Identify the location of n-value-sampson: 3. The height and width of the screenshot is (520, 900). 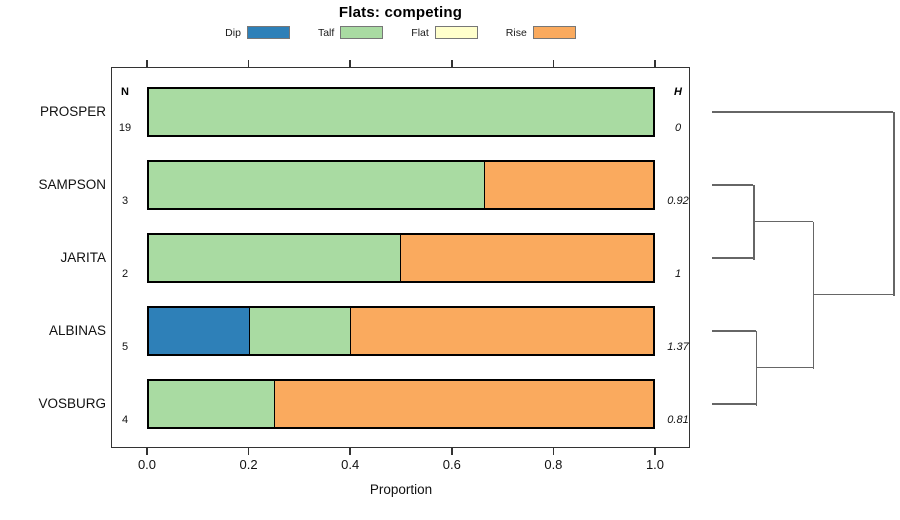
(125, 201).